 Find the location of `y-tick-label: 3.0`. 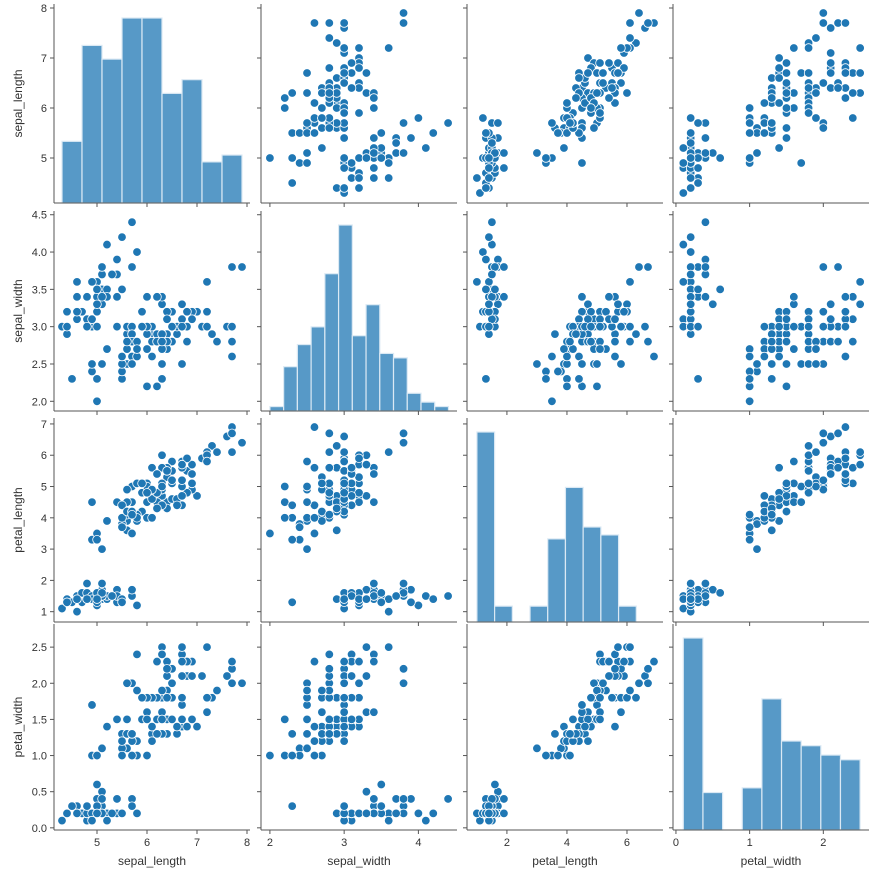

y-tick-label: 3.0 is located at coordinates (39, 328).